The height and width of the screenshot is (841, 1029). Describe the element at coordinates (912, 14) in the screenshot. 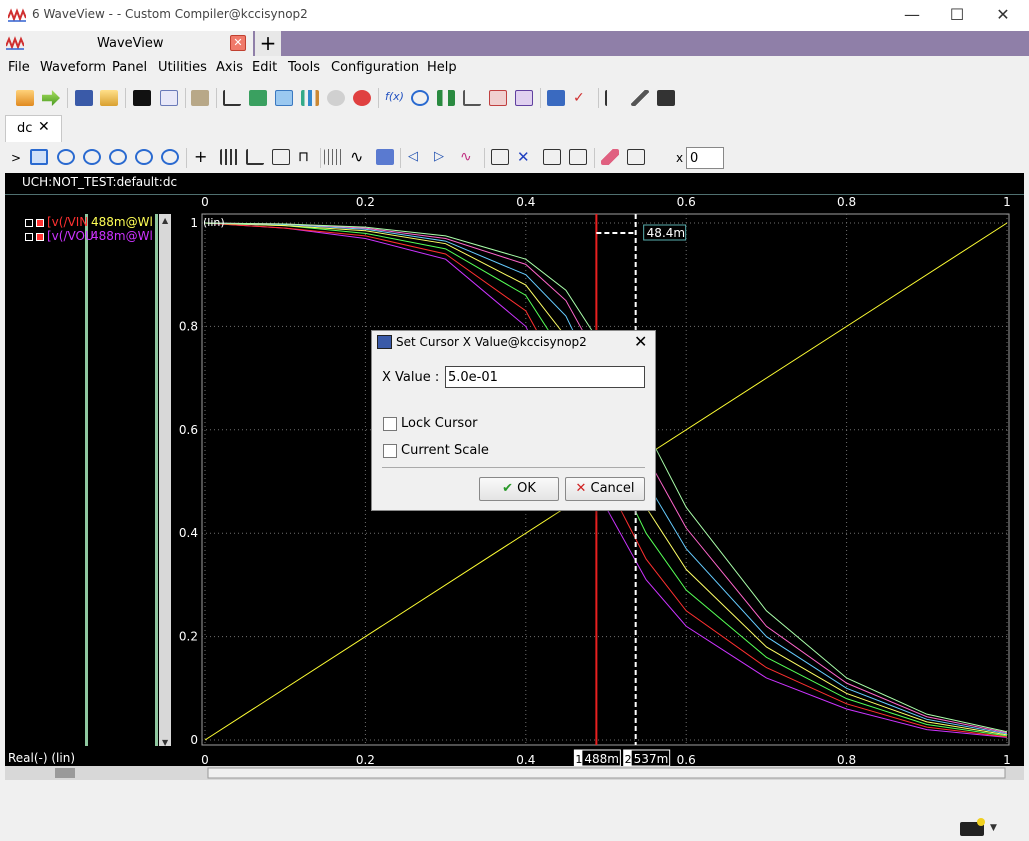

I see `minimize-button: —` at that location.